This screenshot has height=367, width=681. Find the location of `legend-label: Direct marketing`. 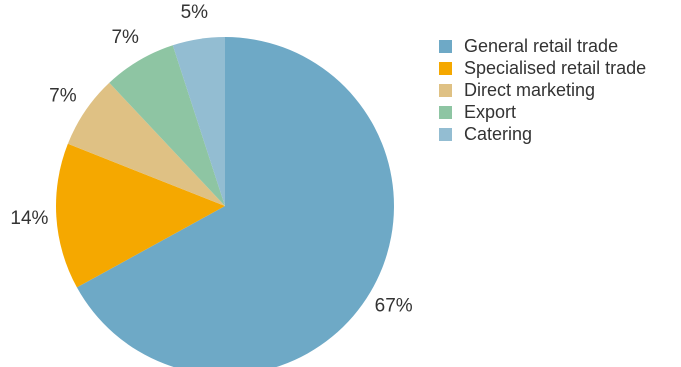

legend-label: Direct marketing is located at coordinates (530, 90).